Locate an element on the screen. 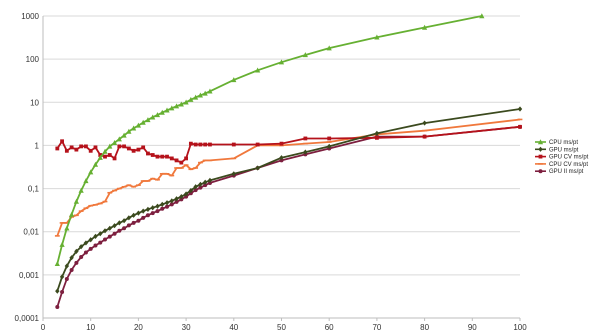  y-tick-label: 0,1 is located at coordinates (34, 189).